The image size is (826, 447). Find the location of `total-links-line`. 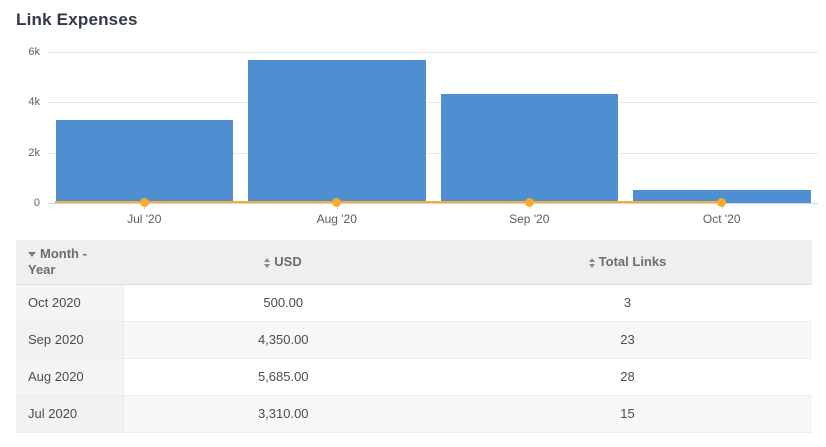

total-links-line is located at coordinates (388, 202).